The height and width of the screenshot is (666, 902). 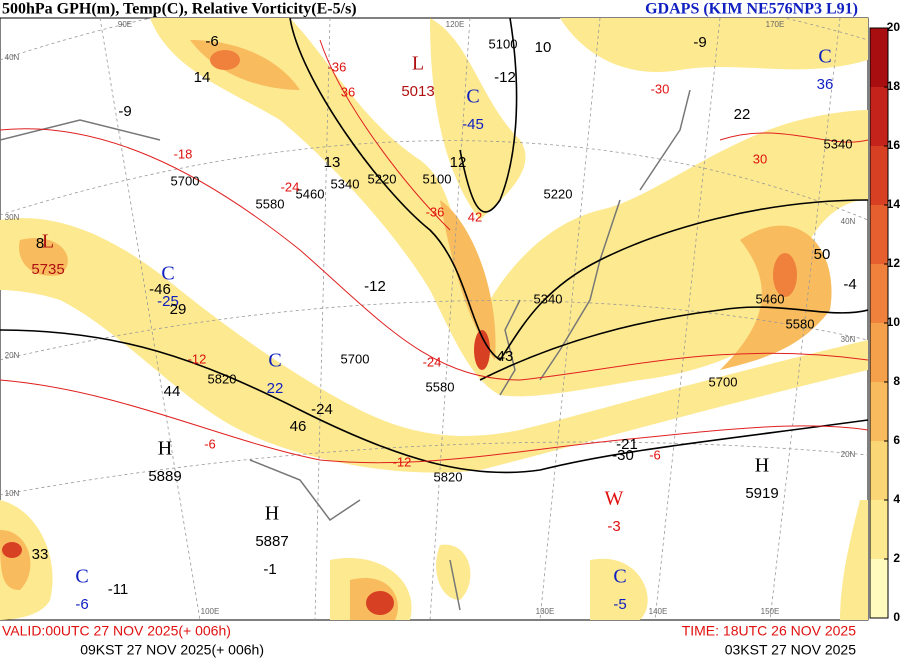 What do you see at coordinates (775, 24) in the screenshot?
I see `grid-label: 170E` at bounding box center [775, 24].